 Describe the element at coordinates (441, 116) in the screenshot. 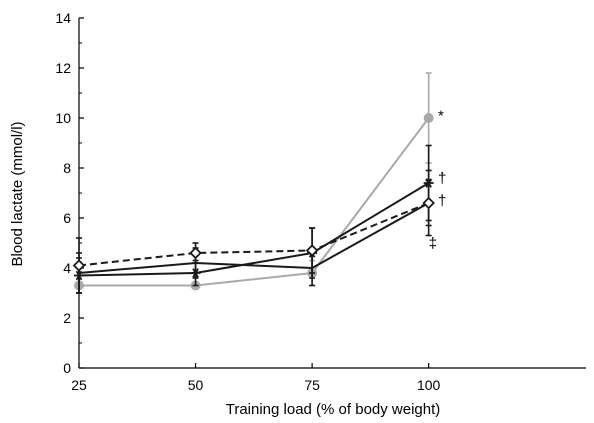

I see `significance-mark: *` at that location.